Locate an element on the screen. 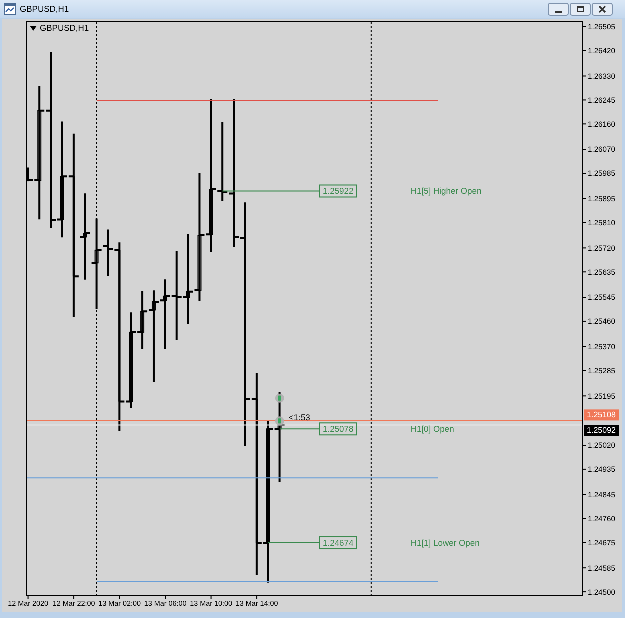 The image size is (625, 618). annotation: <1:53 is located at coordinates (299, 417).